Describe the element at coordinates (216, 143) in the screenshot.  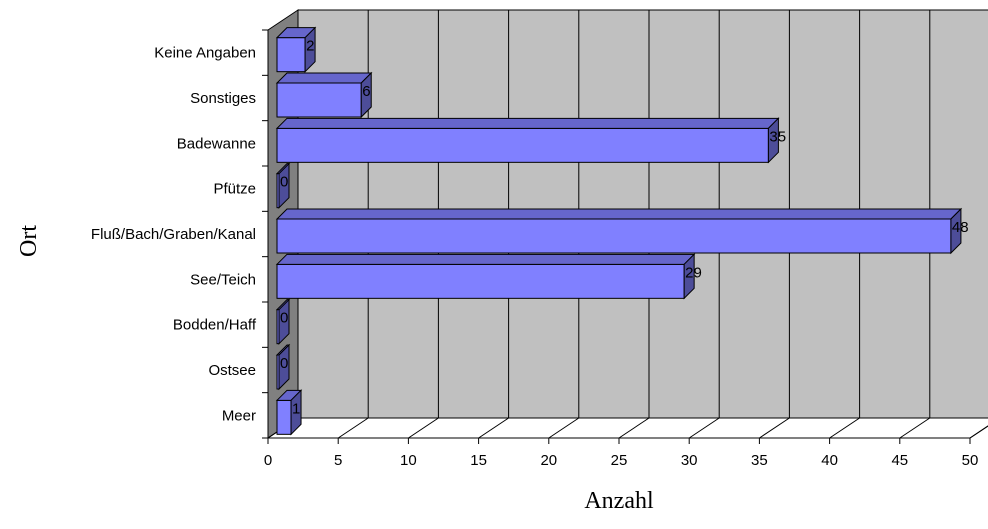
I see `category-label: Badewanne` at that location.